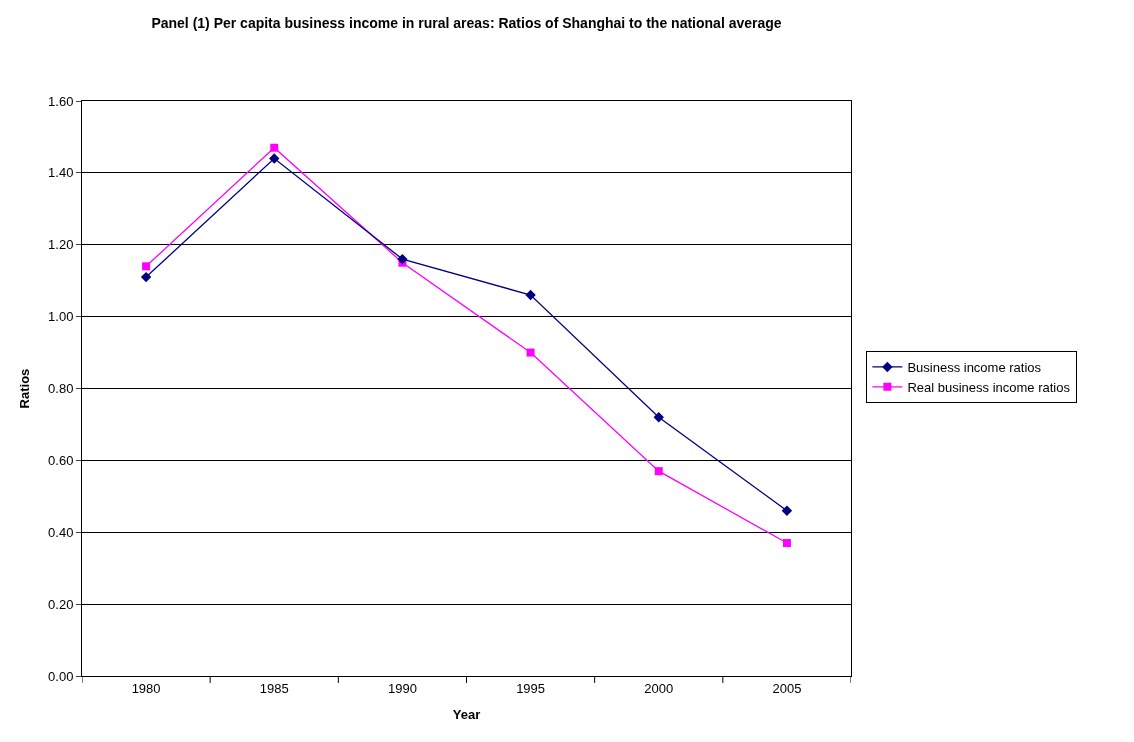 Image resolution: width=1134 pixels, height=742 pixels. I want to click on legend-label: Business income ratios, so click(974, 368).